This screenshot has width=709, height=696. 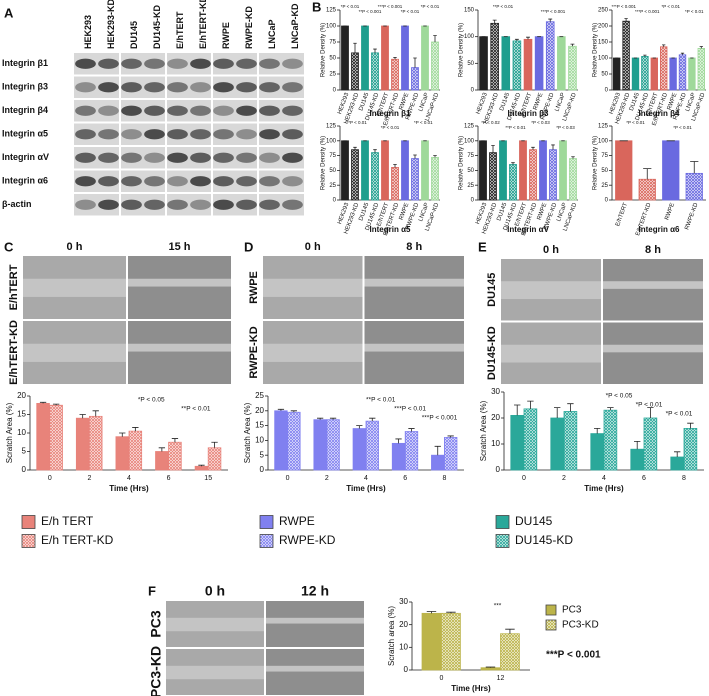 I want to click on y-tick-label: 0, so click(x=335, y=91).